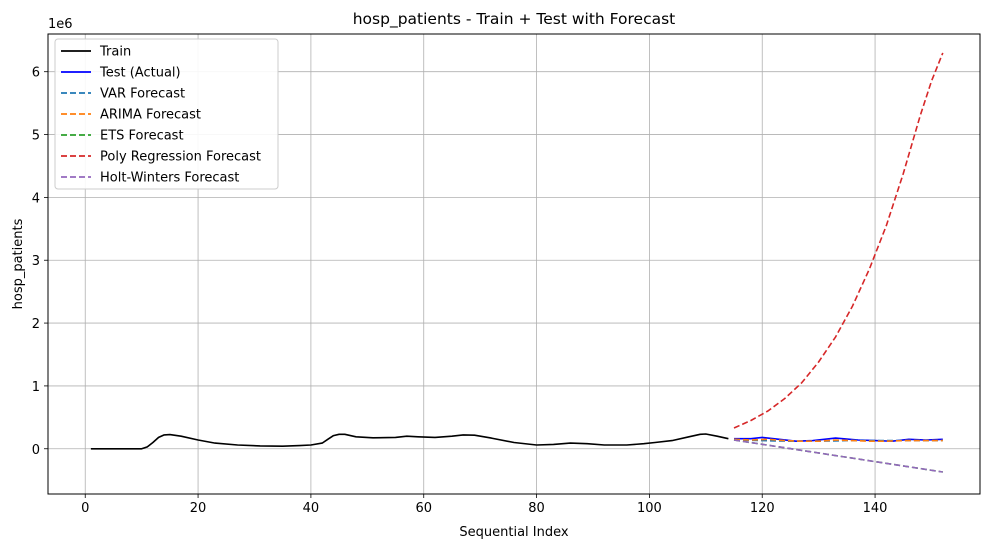  I want to click on legend-label-poly-regression-forecast: Poly Regression Forecast, so click(180, 157).